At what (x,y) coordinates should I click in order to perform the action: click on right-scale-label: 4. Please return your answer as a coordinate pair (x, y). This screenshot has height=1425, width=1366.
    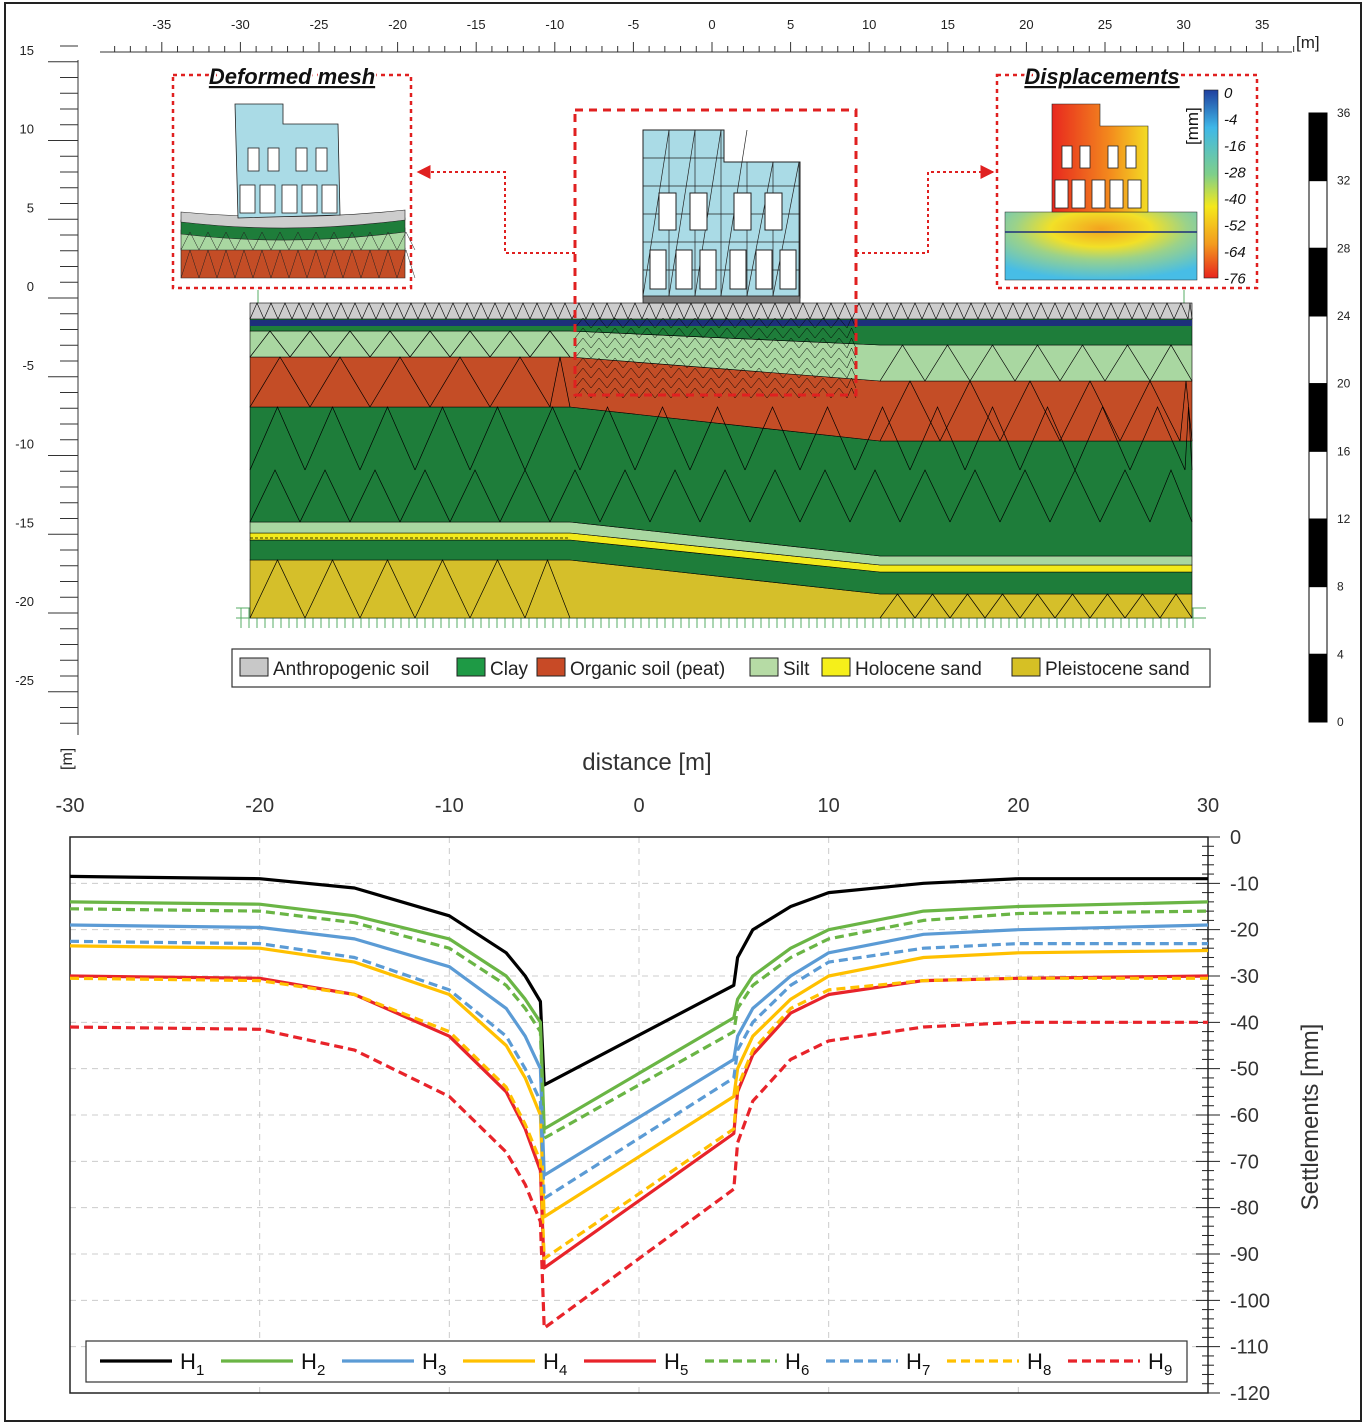
    Looking at the image, I should click on (1340, 654).